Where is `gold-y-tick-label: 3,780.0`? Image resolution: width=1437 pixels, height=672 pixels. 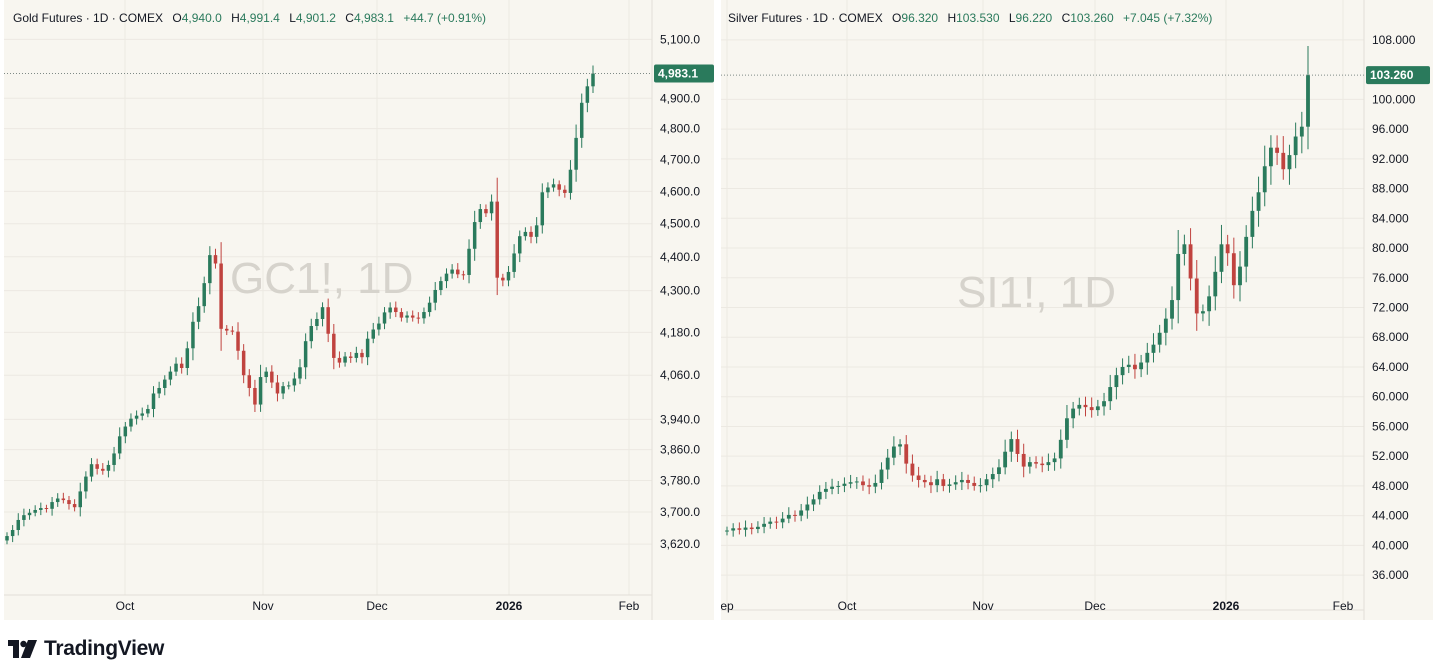 gold-y-tick-label: 3,780.0 is located at coordinates (680, 480).